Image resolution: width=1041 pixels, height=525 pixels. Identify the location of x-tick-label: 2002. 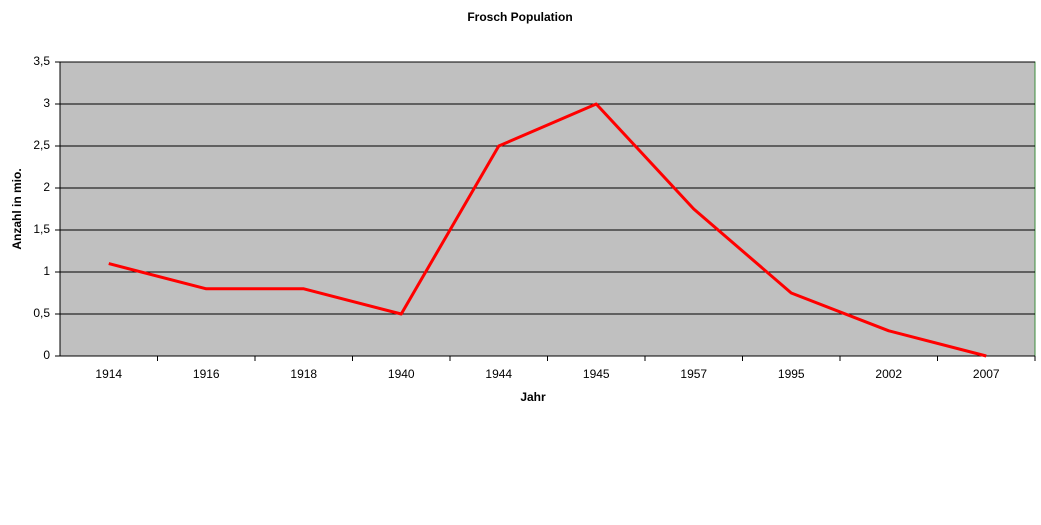
(888, 374).